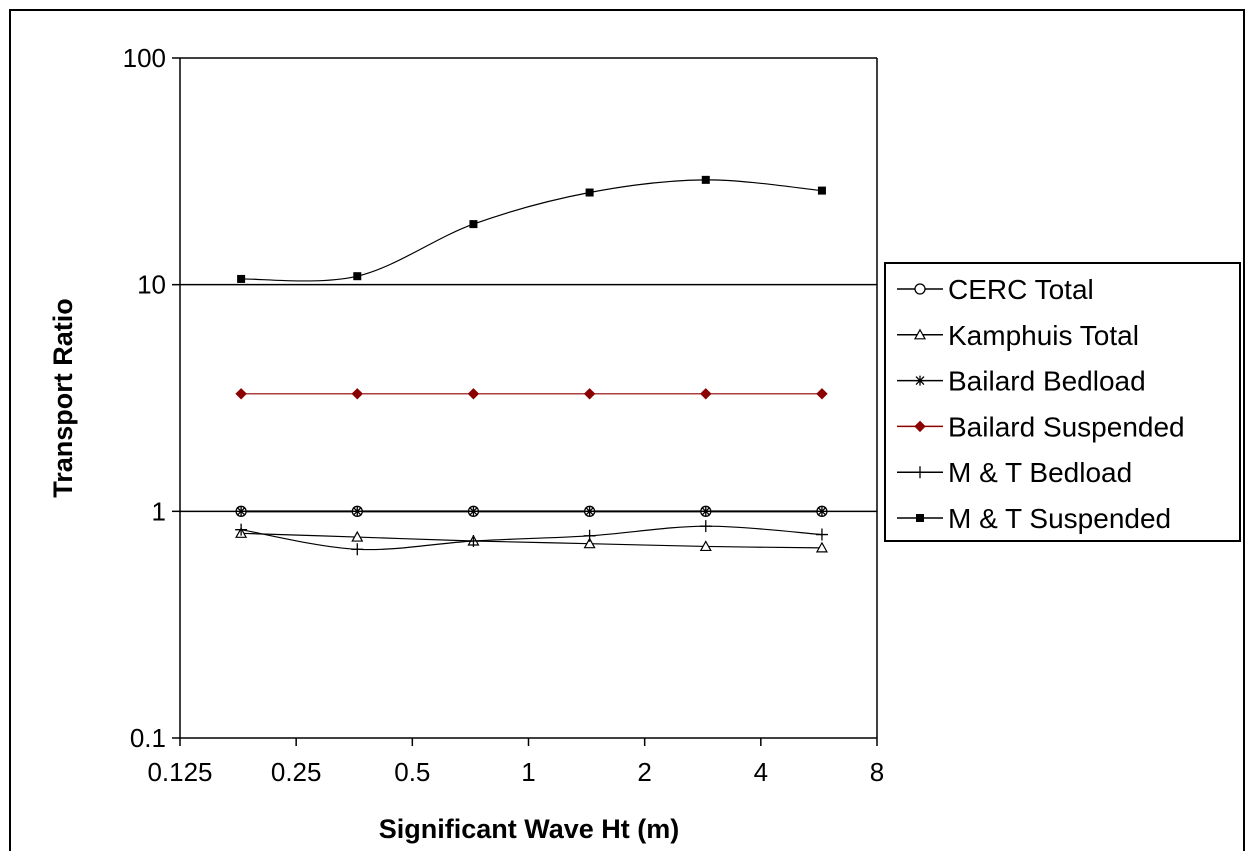 This screenshot has height=853, width=1248. I want to click on series-m-t-suspended, so click(531, 229).